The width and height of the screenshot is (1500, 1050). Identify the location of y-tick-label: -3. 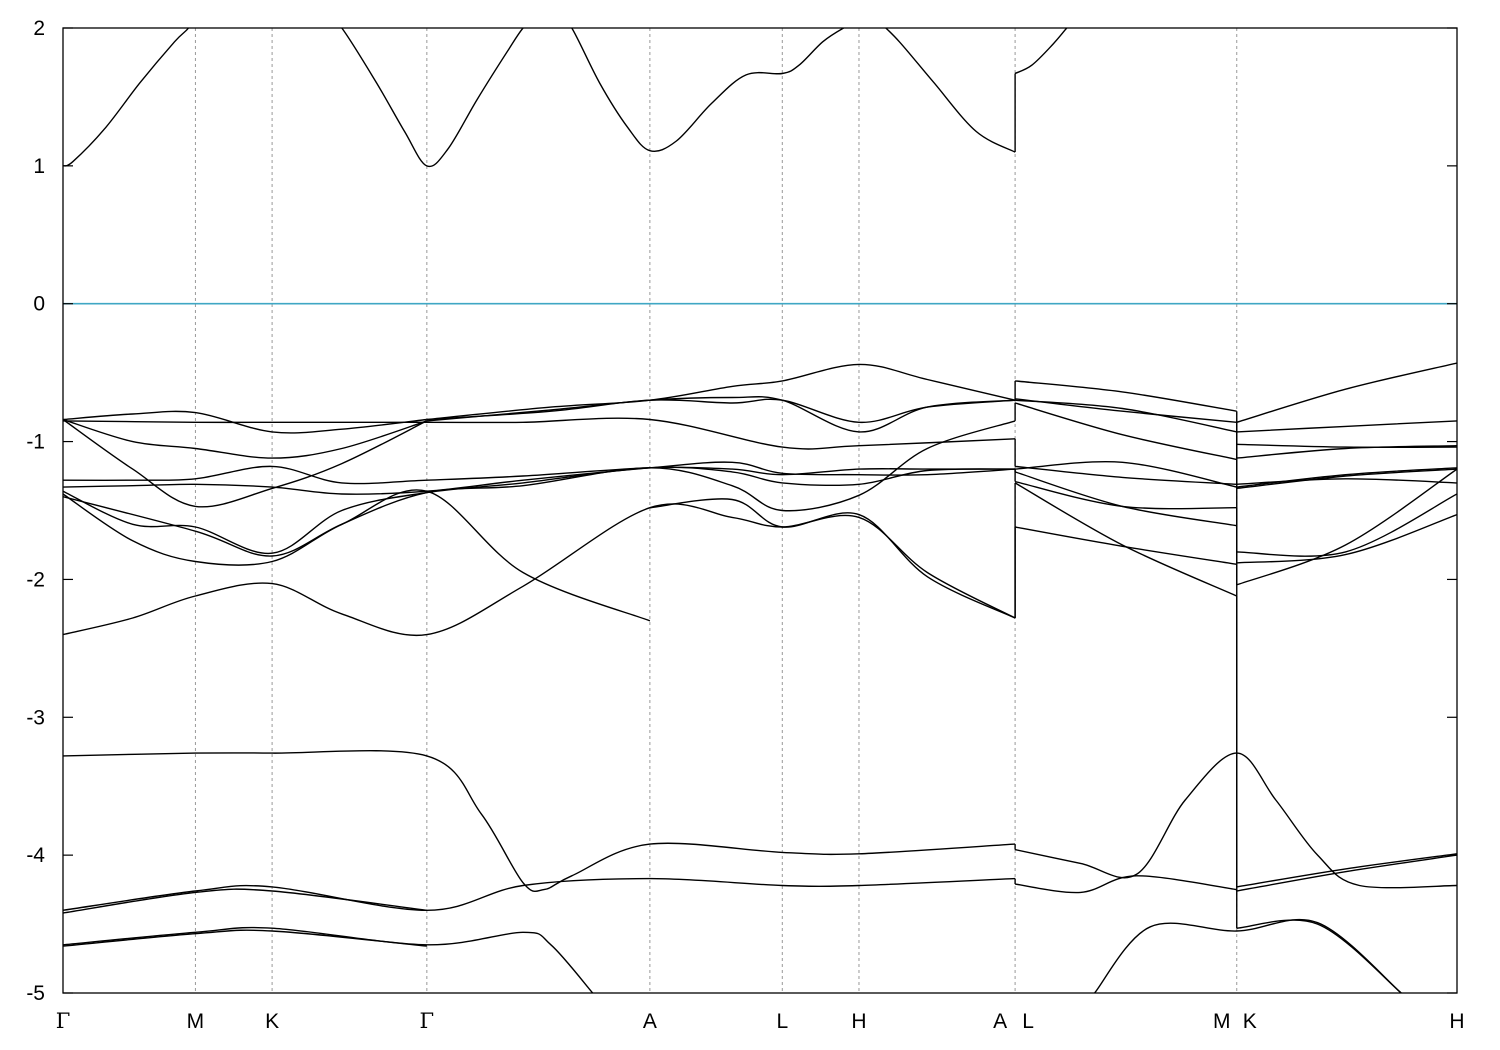
(35, 717).